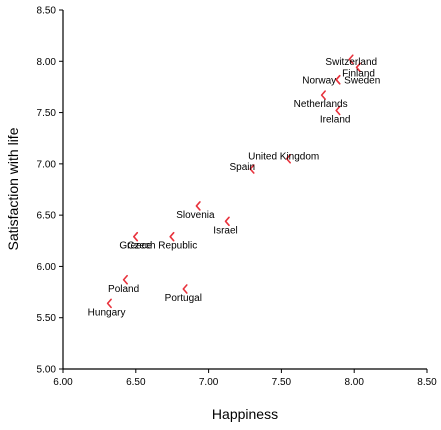 This screenshot has height=430, width=441. What do you see at coordinates (63, 382) in the screenshot?
I see `x-tick-label: 6.00` at bounding box center [63, 382].